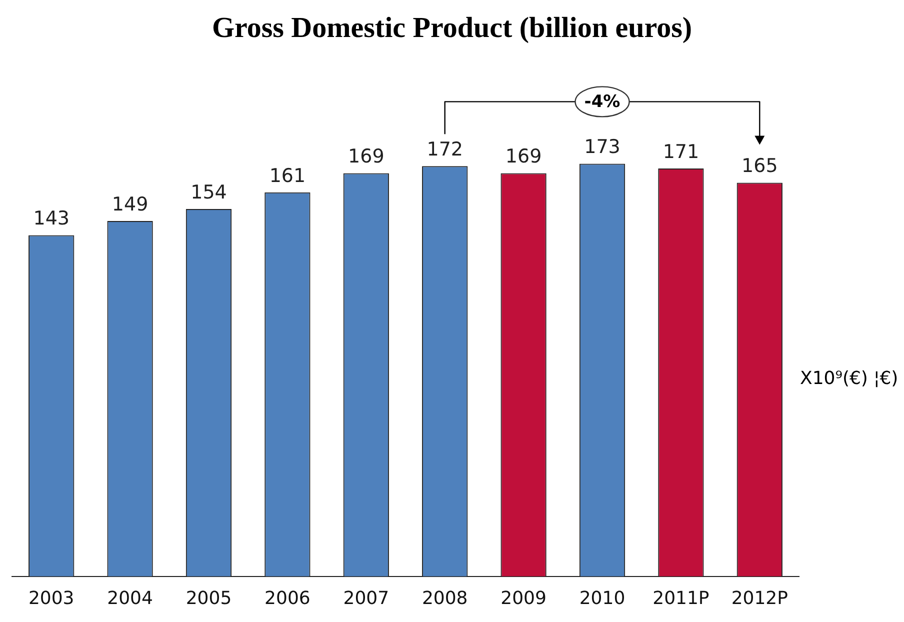 This screenshot has height=622, width=904. Describe the element at coordinates (287, 598) in the screenshot. I see `x-tick-label: 2006` at that location.